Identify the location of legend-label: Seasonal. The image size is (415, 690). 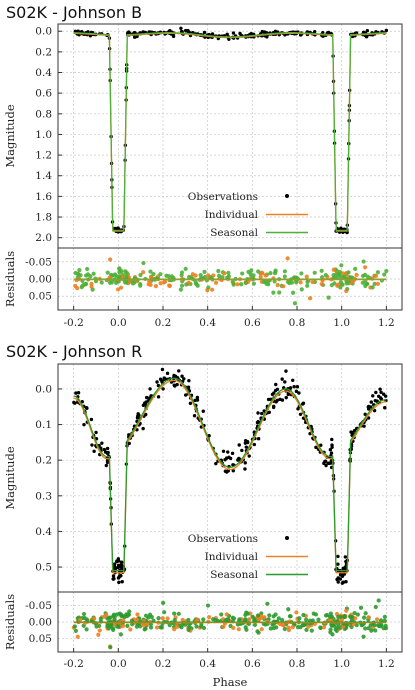
(234, 233).